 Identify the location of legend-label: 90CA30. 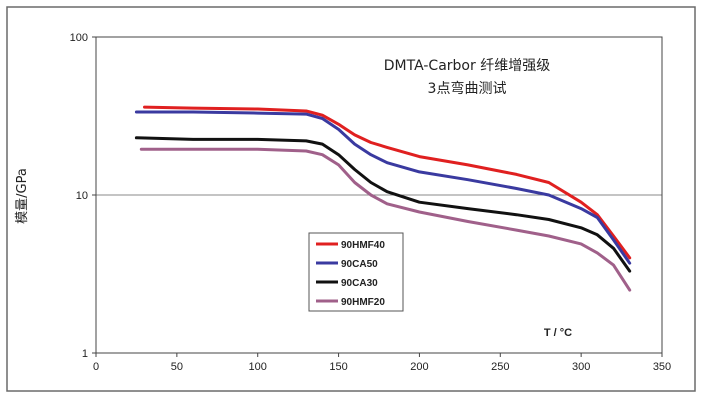
(359, 283).